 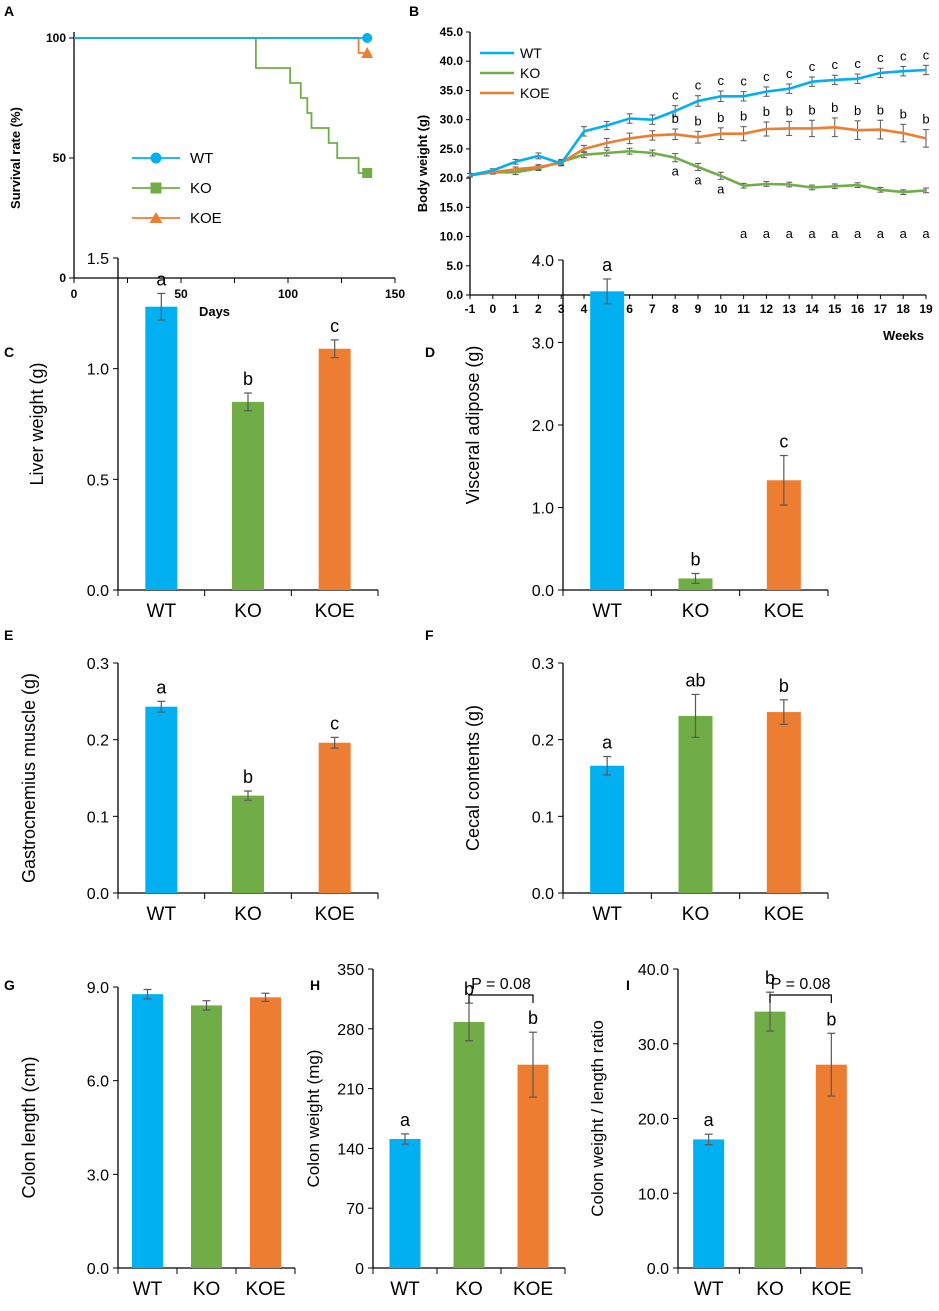 What do you see at coordinates (9, 985) in the screenshot?
I see `panel-label-g: G` at bounding box center [9, 985].